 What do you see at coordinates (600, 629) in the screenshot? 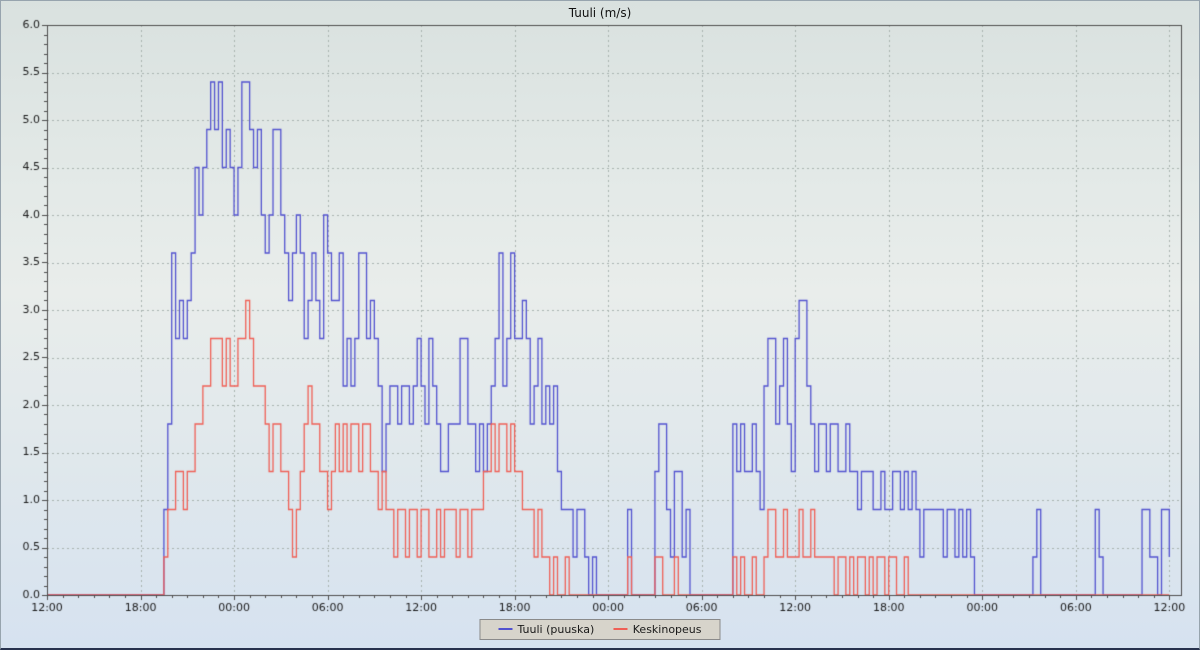
I see `chart-legend: Tuuli (puuska) Keskinopeus` at bounding box center [600, 629].